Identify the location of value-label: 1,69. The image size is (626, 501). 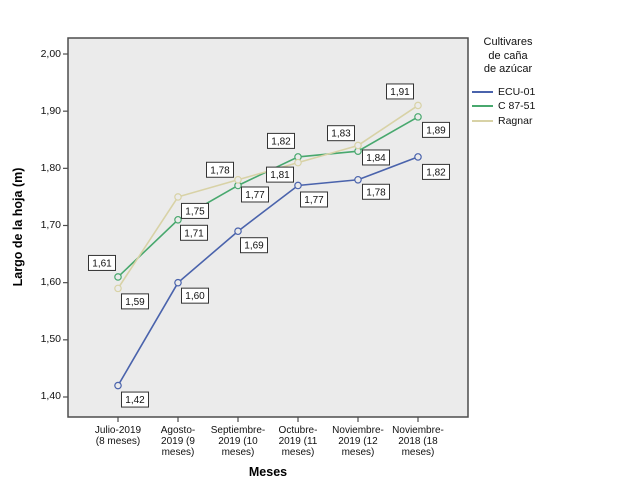
(254, 246).